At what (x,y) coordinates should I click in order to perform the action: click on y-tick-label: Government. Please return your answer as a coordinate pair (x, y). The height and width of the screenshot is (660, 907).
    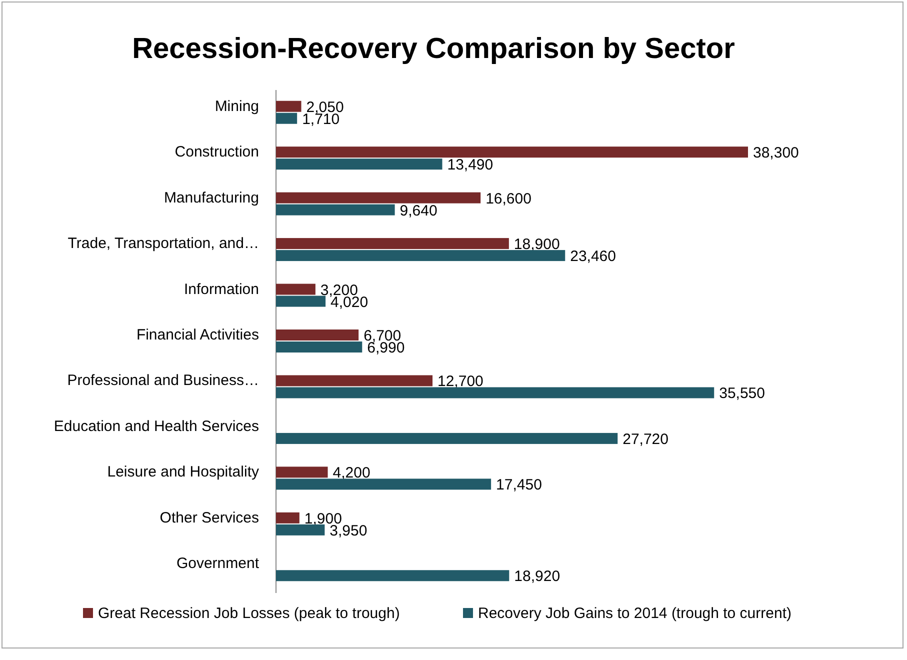
    Looking at the image, I should click on (218, 563).